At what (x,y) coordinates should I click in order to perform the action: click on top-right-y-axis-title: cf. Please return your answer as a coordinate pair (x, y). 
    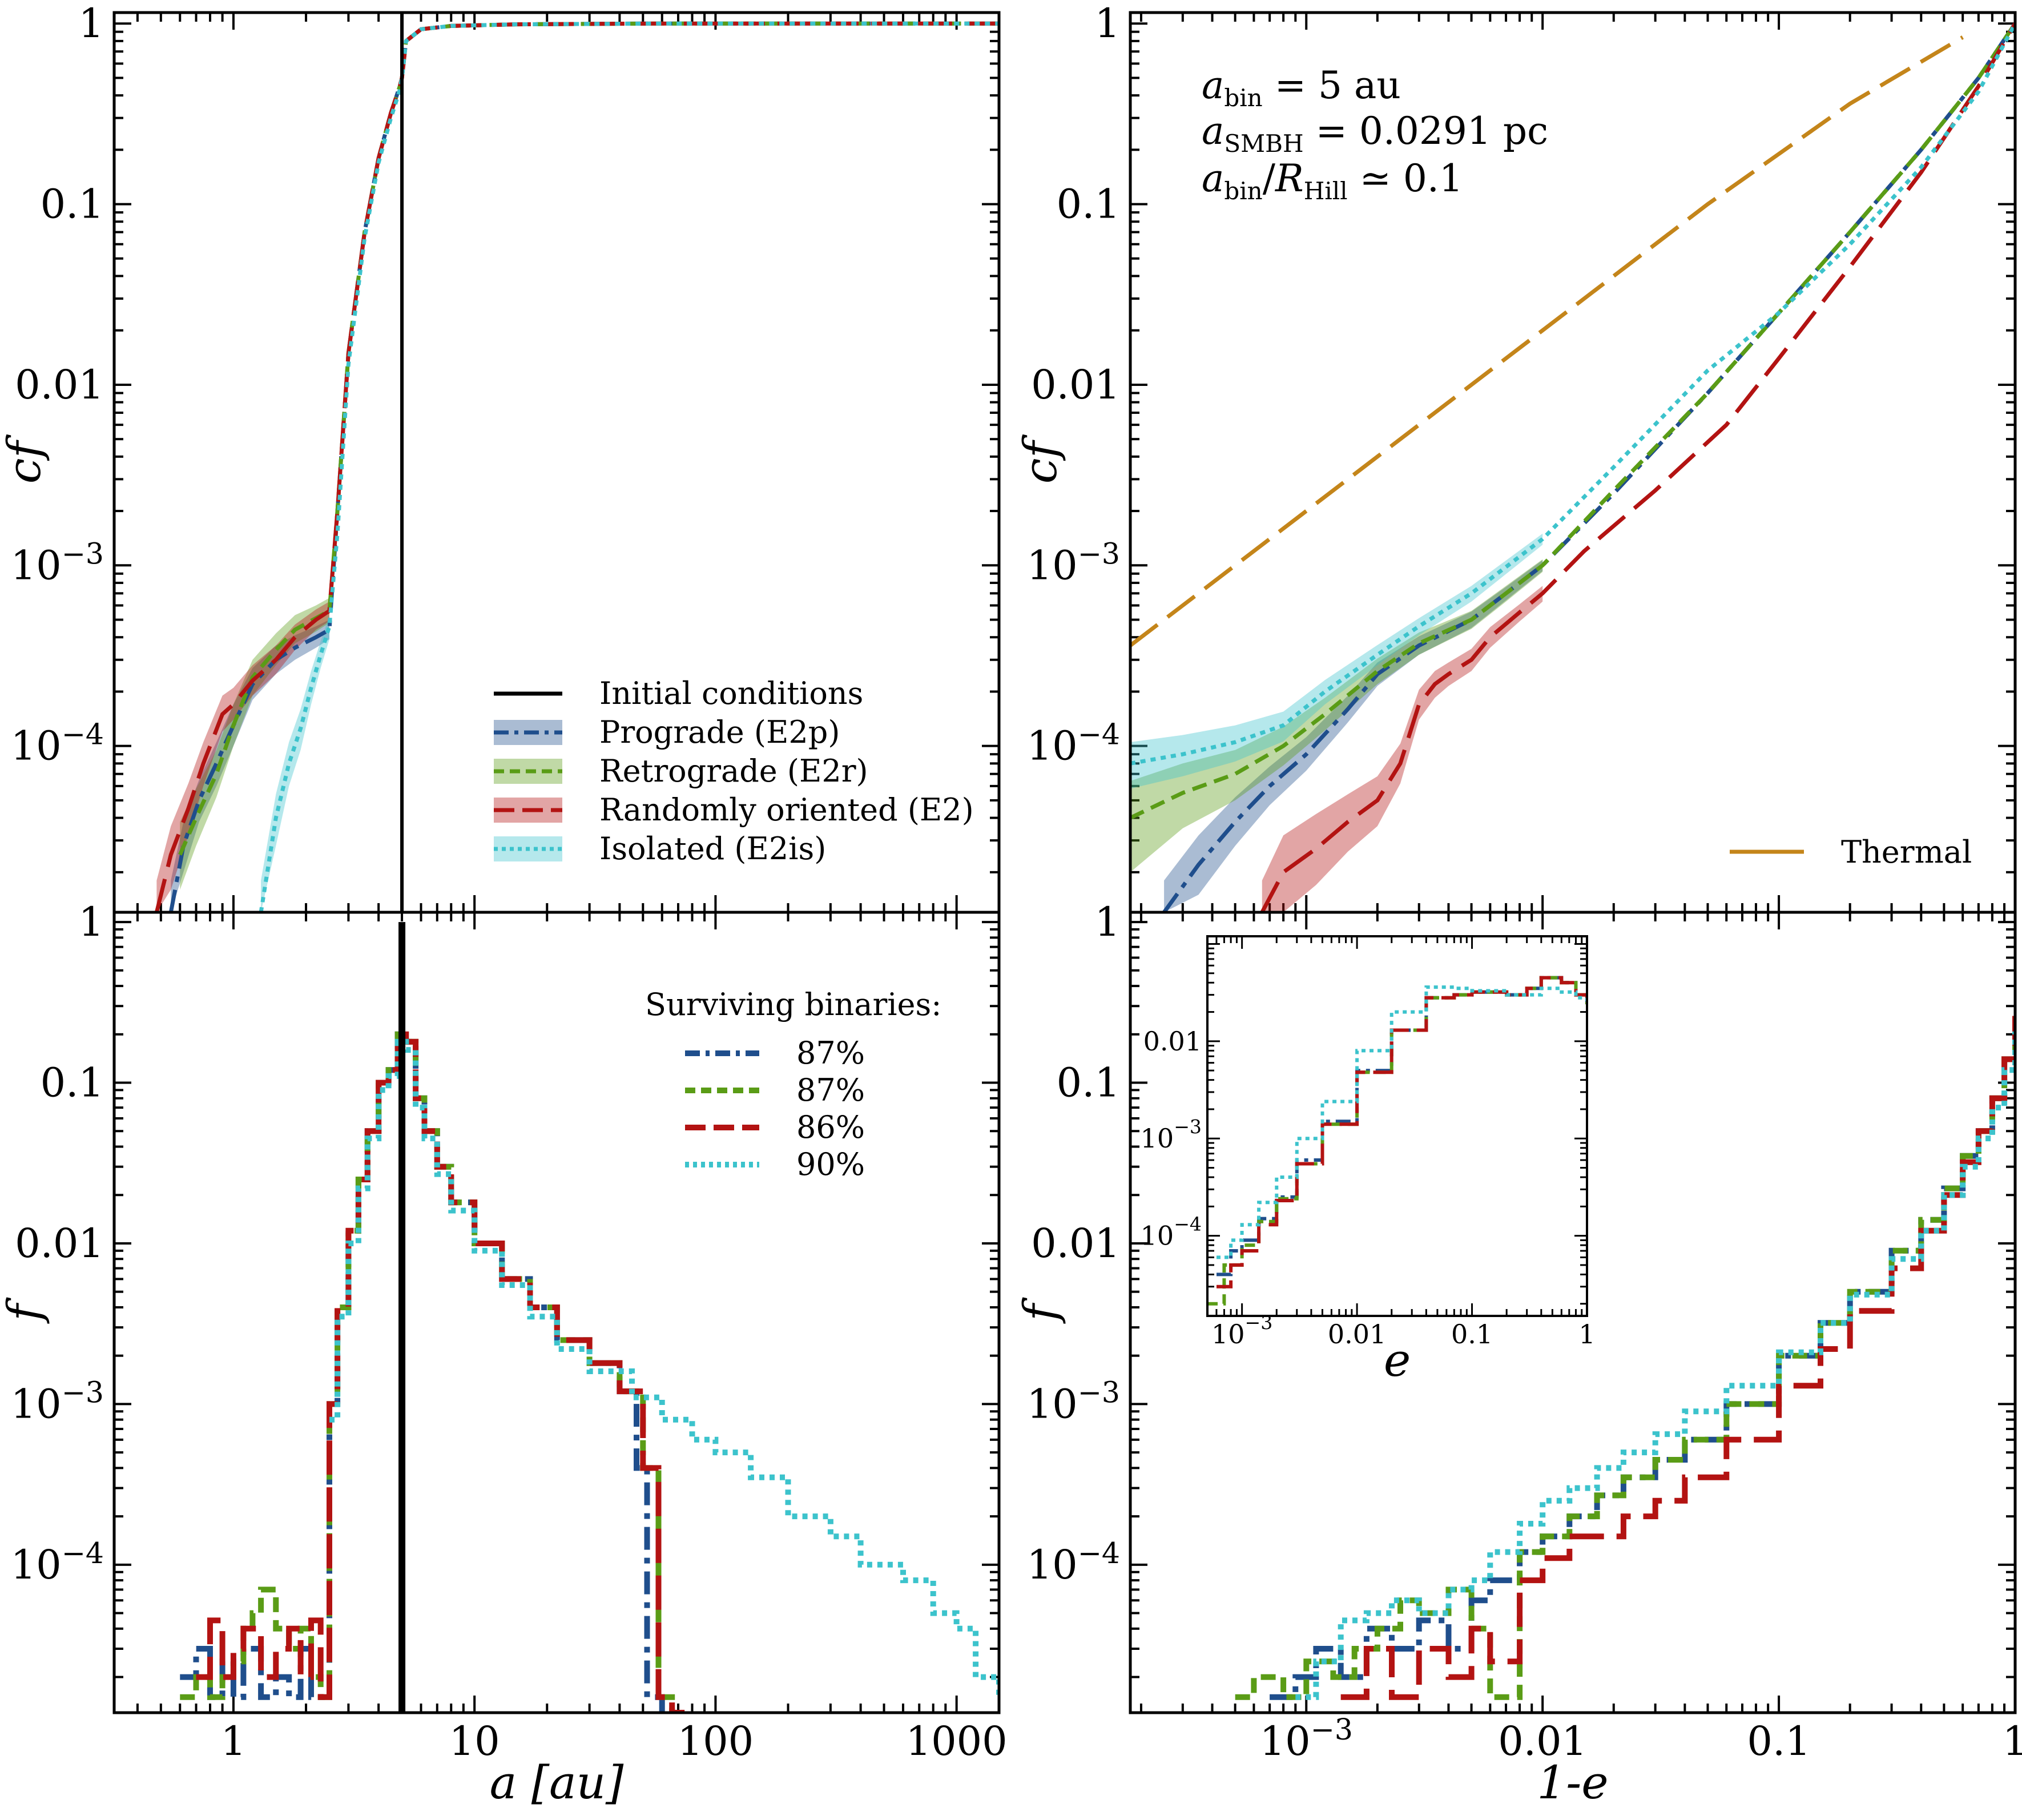
    Looking at the image, I should click on (1040, 459).